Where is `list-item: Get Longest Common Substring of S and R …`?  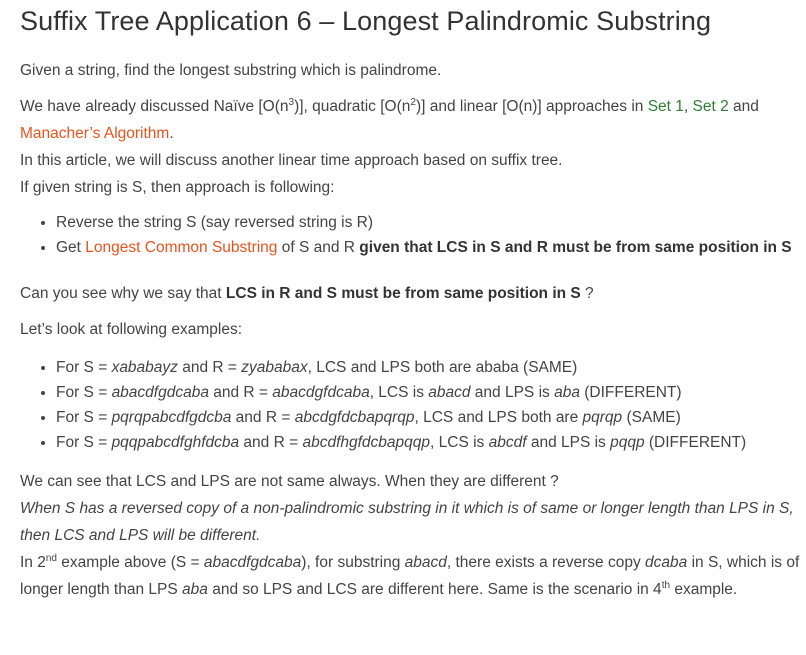 list-item: Get Longest Common Substring of S and R … is located at coordinates (431, 247).